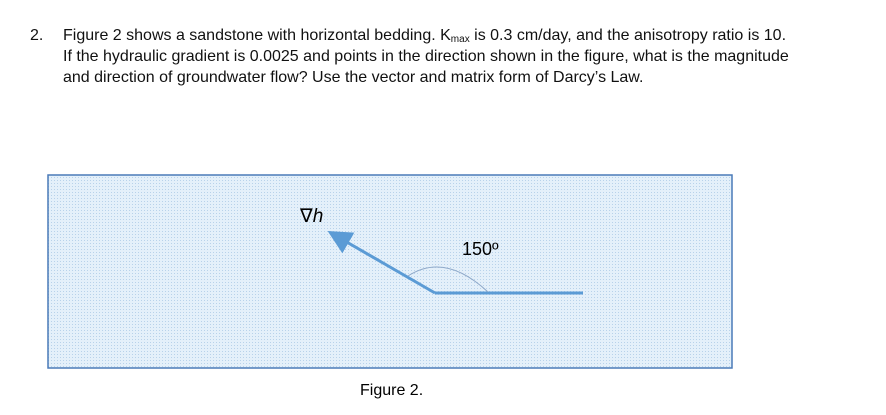 Image resolution: width=886 pixels, height=415 pixels. Describe the element at coordinates (480, 249) in the screenshot. I see `angle-label: 150º` at that location.